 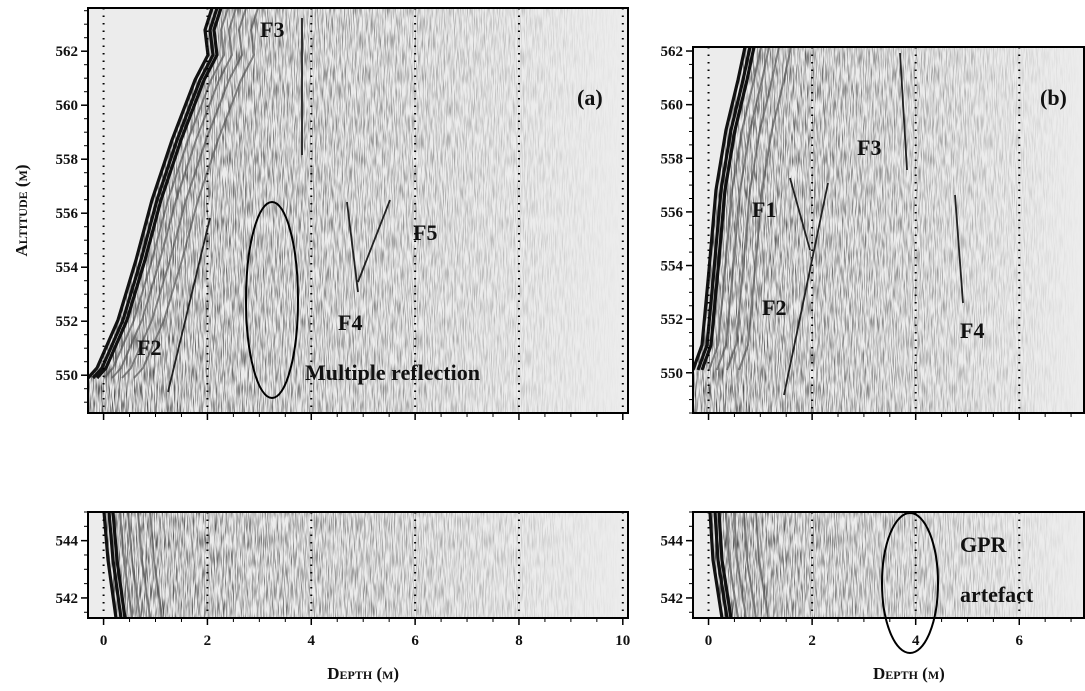 I want to click on annotation: GPR, so click(x=984, y=544).